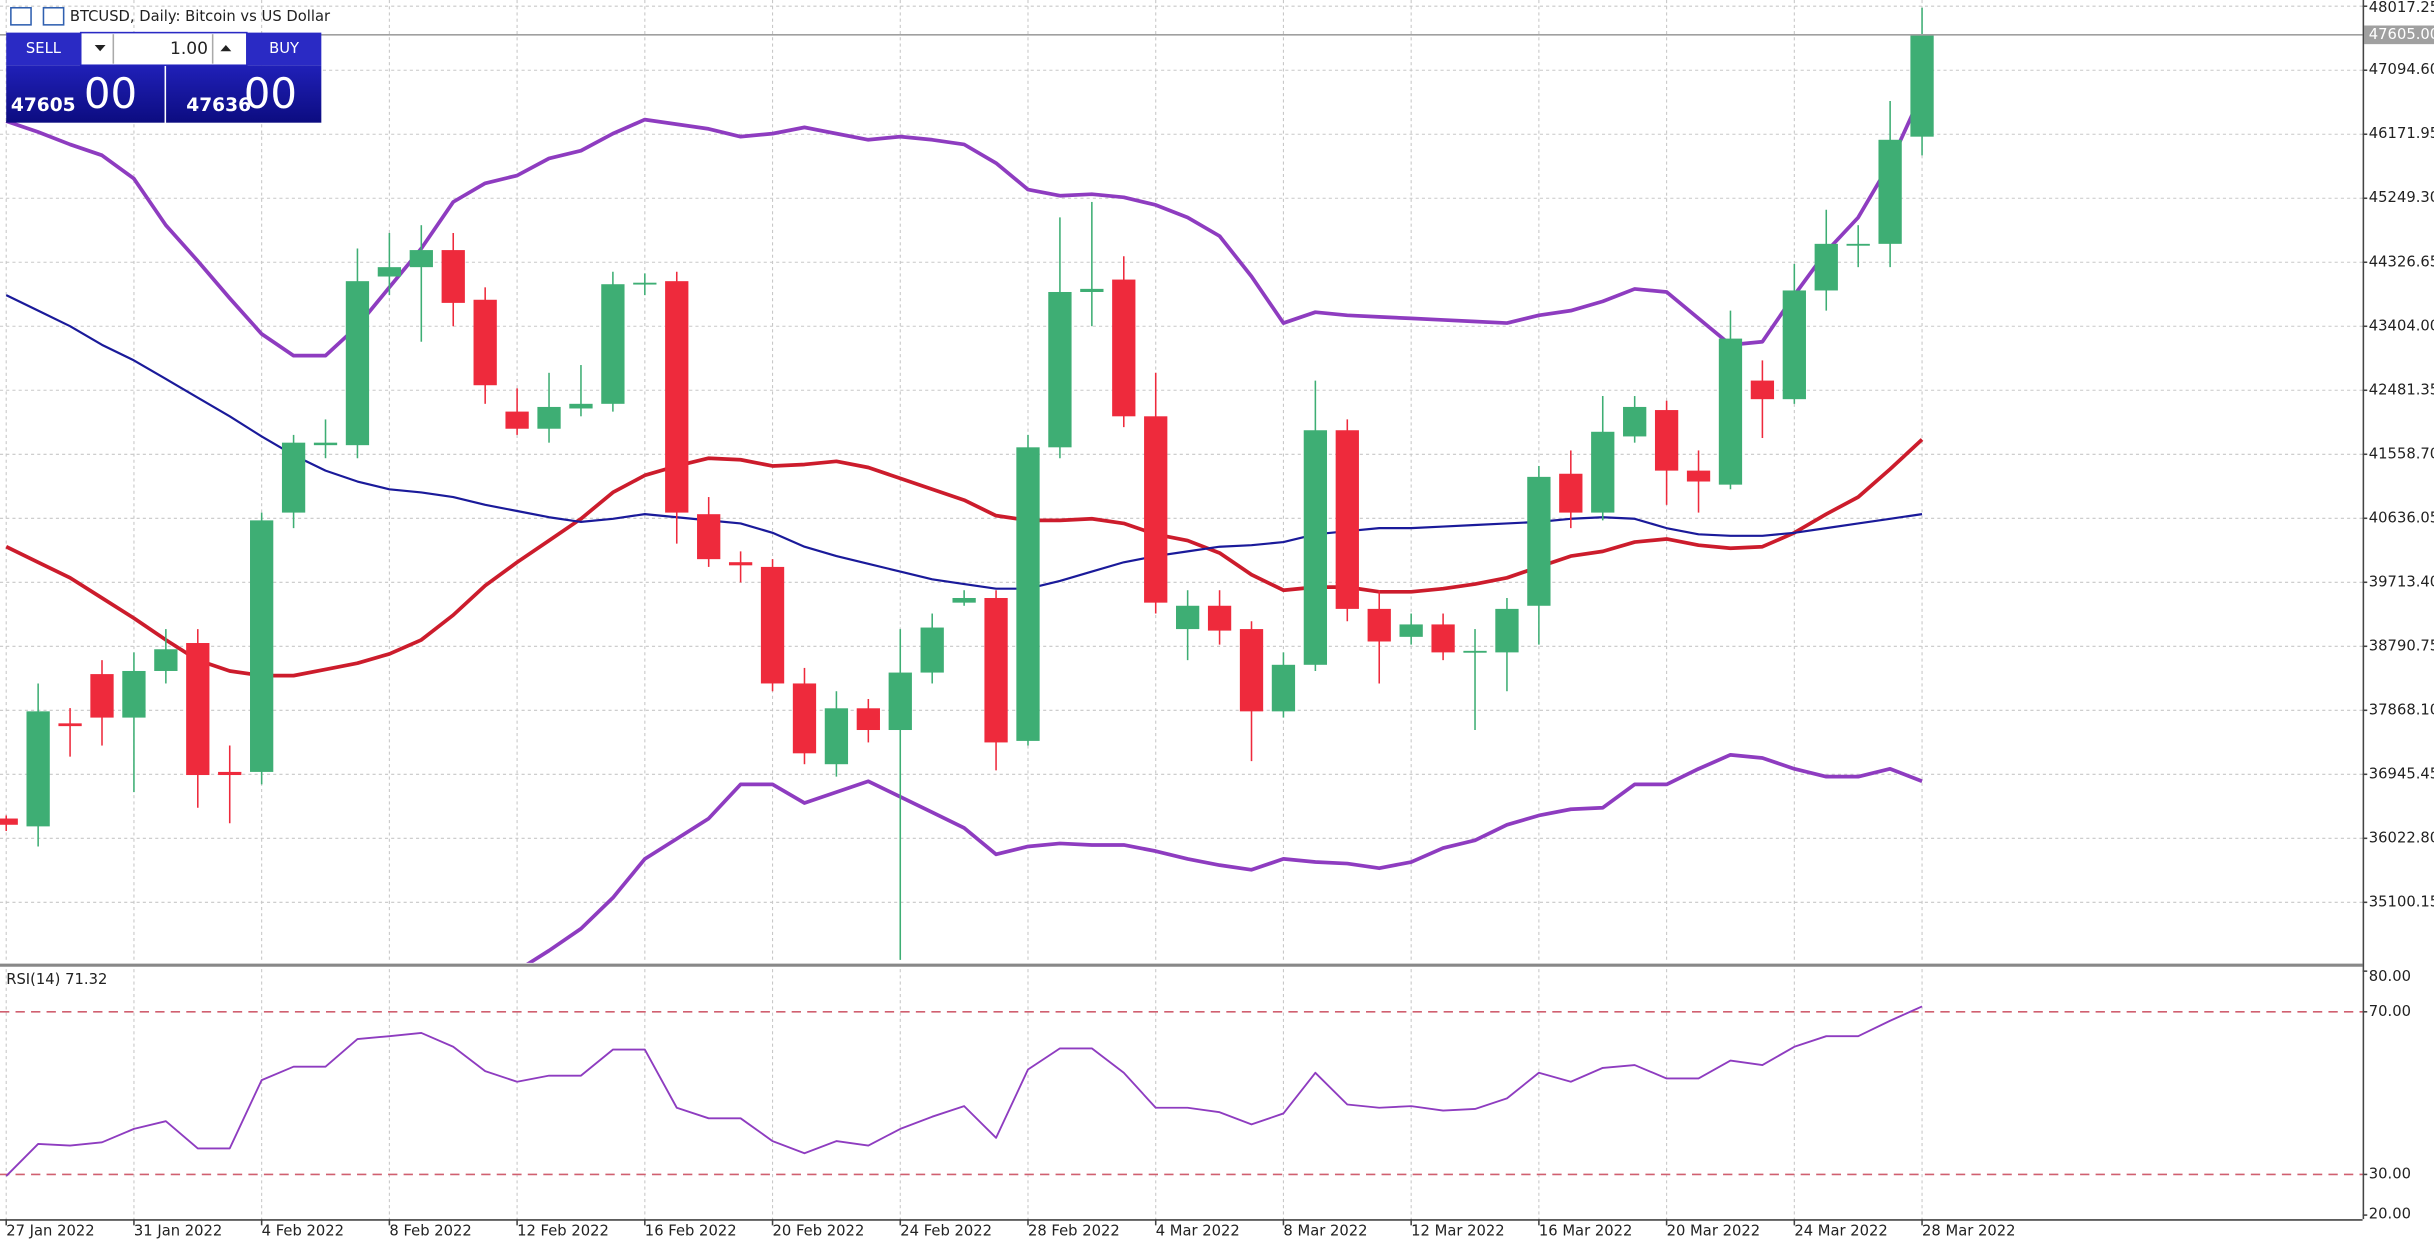 This screenshot has width=2434, height=1244. Describe the element at coordinates (244, 94) in the screenshot. I see `ask-box` at that location.